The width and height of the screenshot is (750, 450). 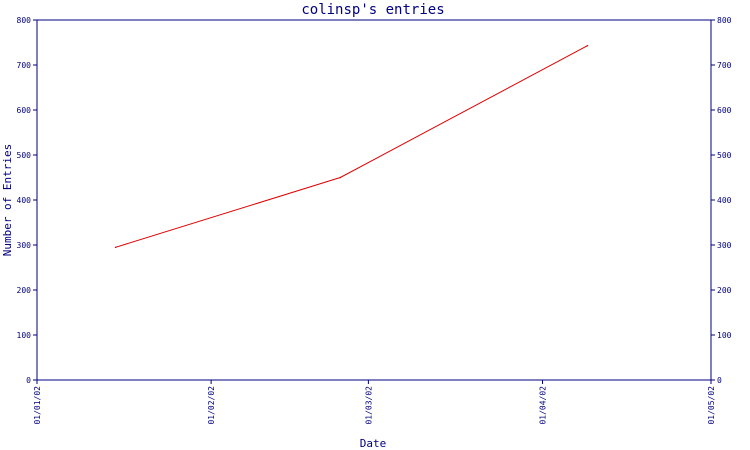 I want to click on y-tick-label-left: 500, so click(x=24, y=155).